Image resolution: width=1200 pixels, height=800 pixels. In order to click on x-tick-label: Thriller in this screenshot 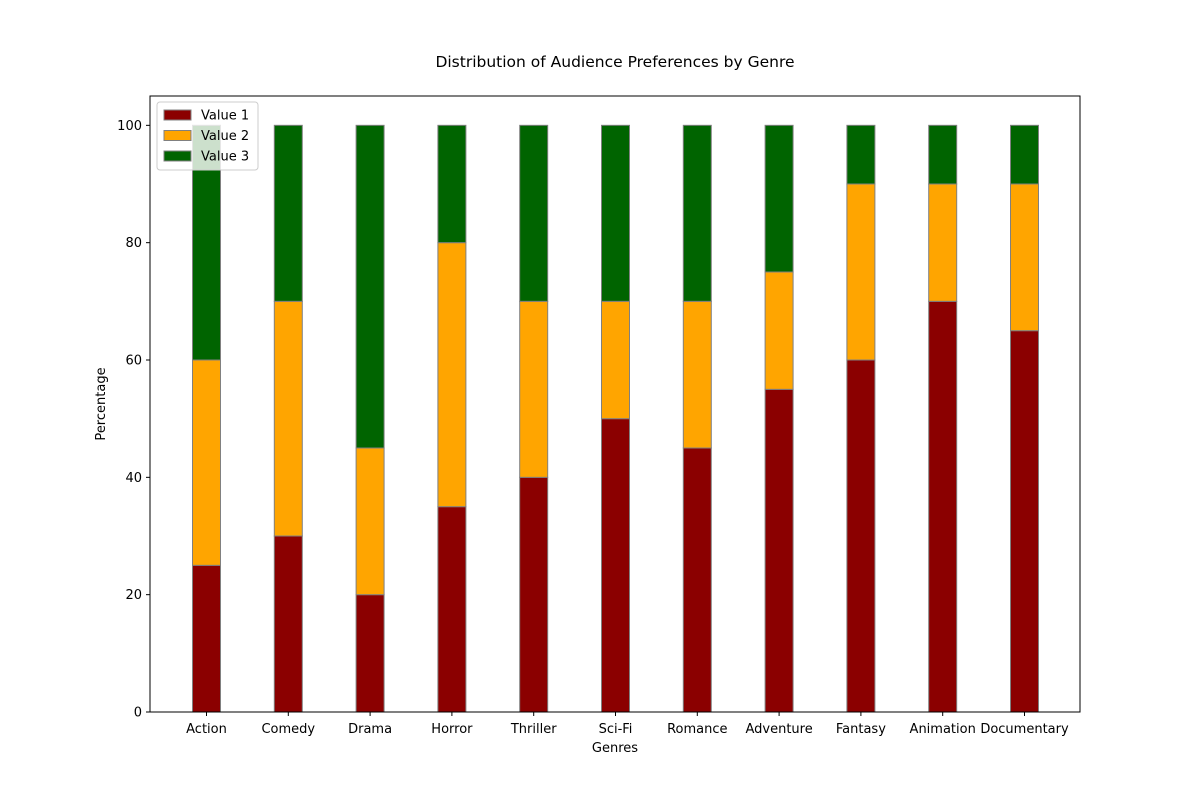, I will do `click(533, 729)`.